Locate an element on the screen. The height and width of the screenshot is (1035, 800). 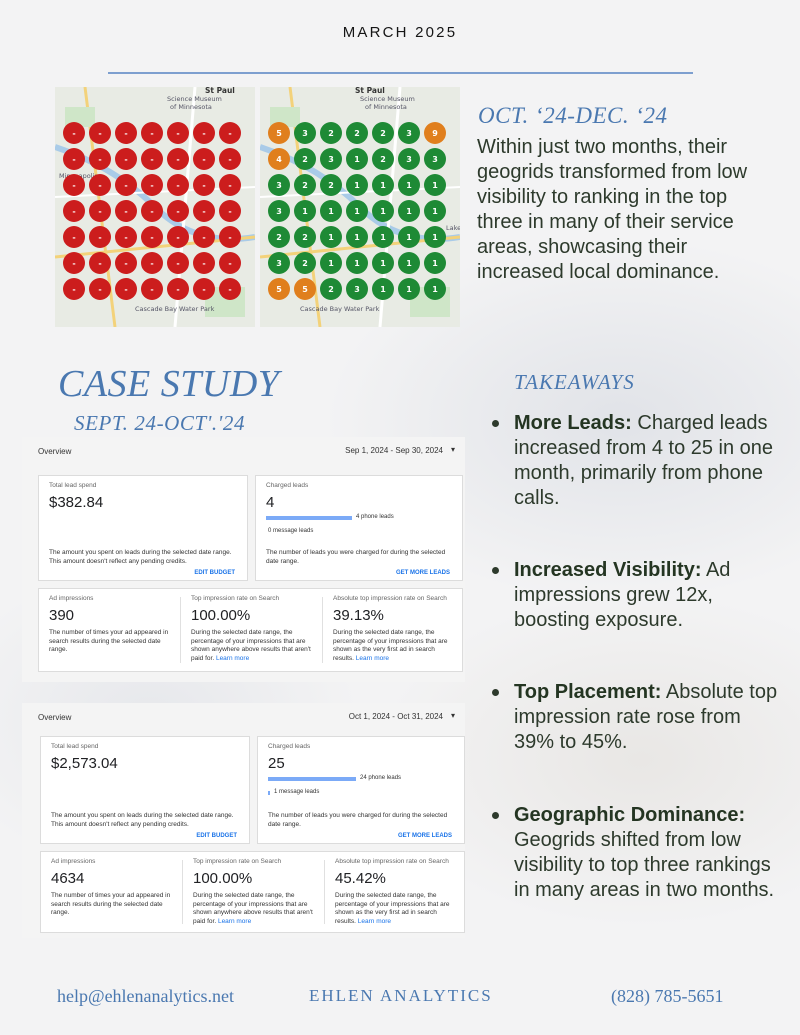
footer-phone: (828) 785-5651 is located at coordinates (667, 996).